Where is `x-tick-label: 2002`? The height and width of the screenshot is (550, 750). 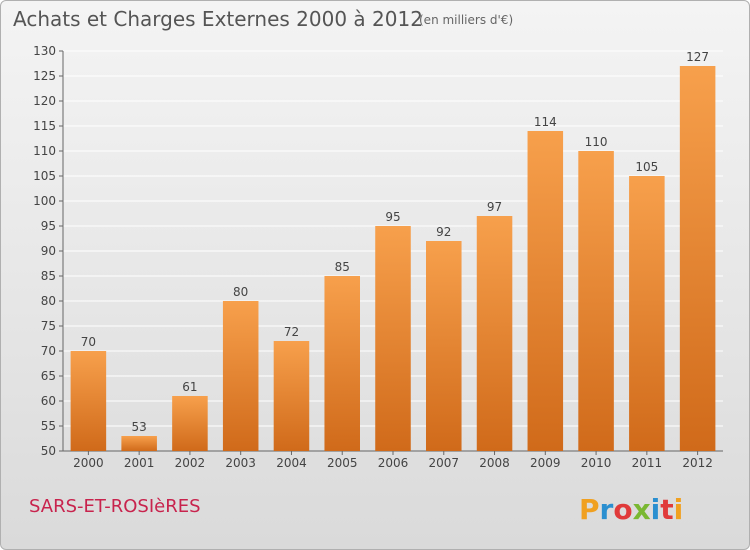
x-tick-label: 2002 is located at coordinates (190, 463).